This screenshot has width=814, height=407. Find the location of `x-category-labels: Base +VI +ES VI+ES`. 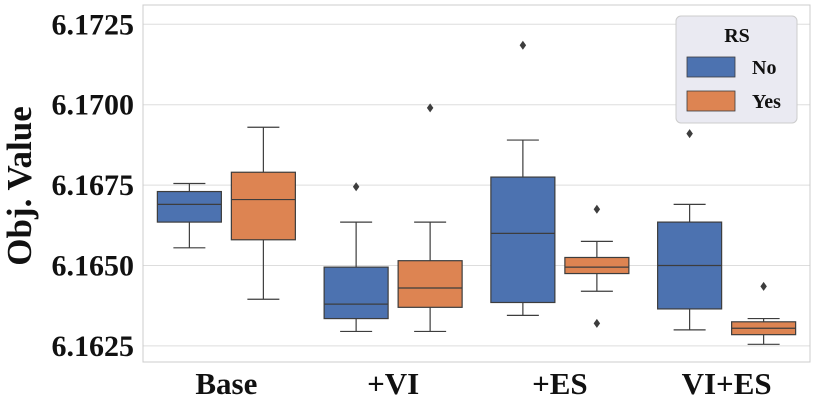

x-category-labels: Base +VI +ES VI+ES is located at coordinates (483, 383).